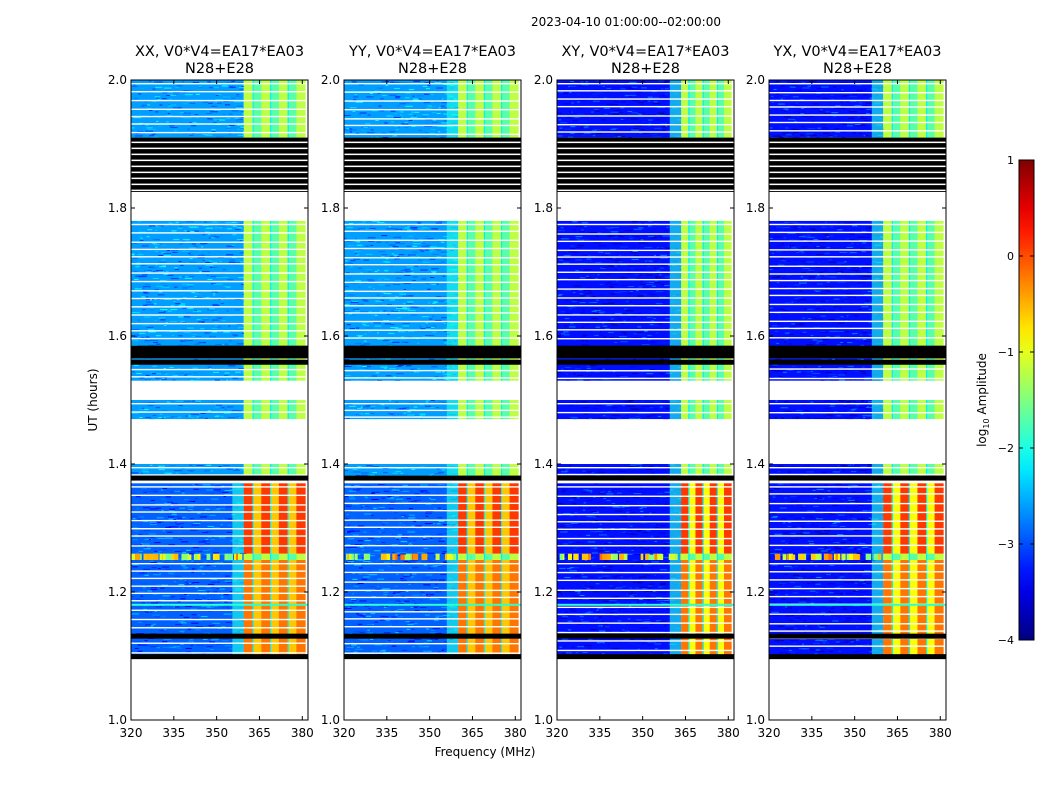  Describe the element at coordinates (452, 518) in the screenshot. I see `band-edge-glow` at that location.